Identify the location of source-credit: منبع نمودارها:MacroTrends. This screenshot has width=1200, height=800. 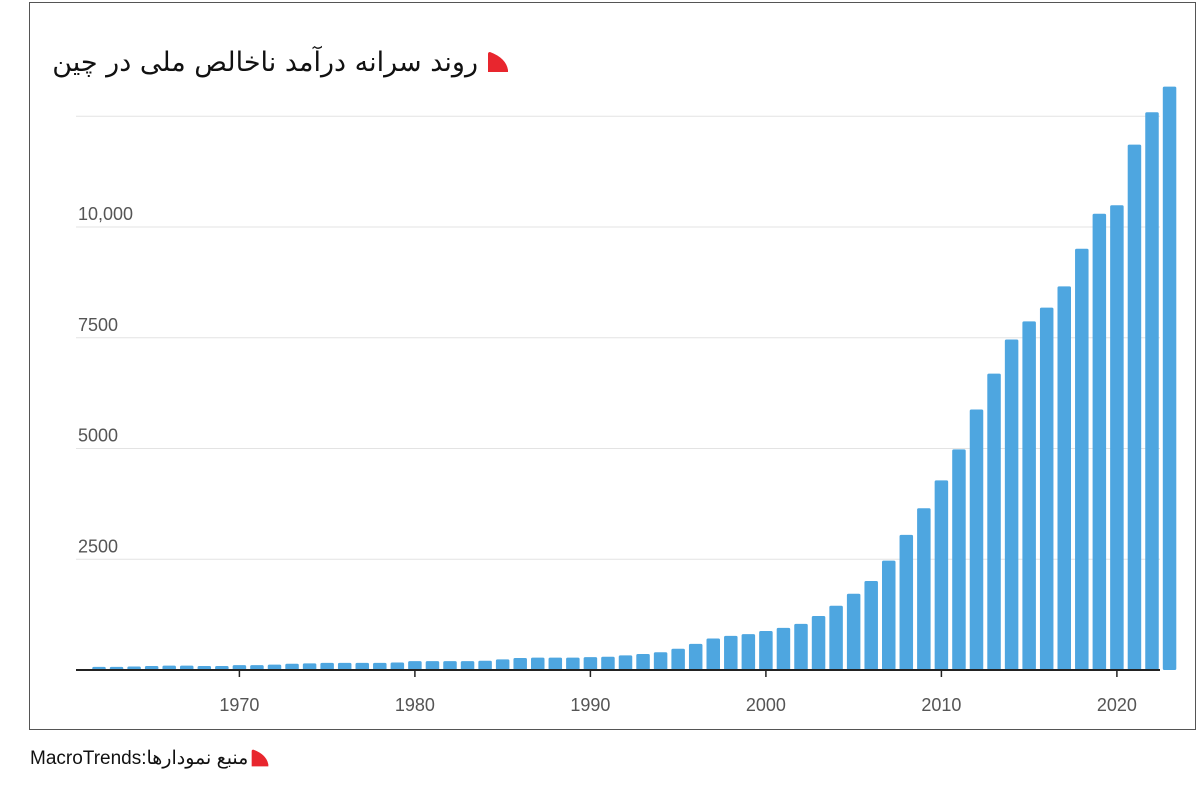
(150, 758).